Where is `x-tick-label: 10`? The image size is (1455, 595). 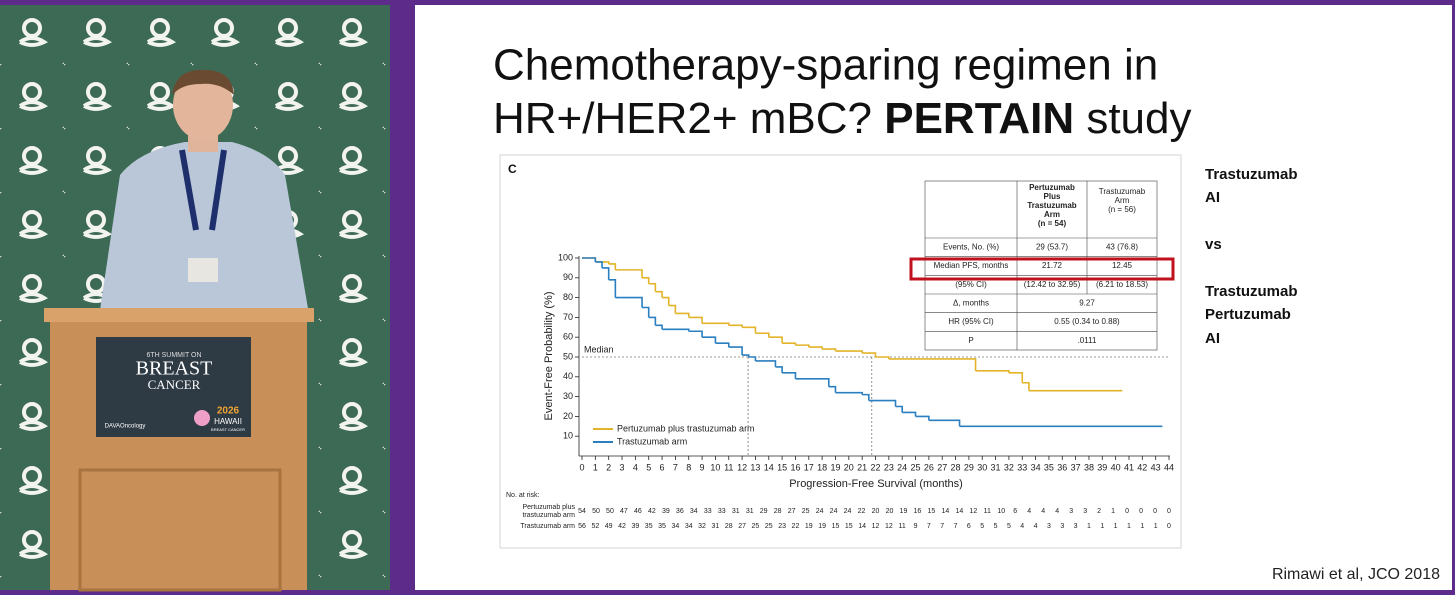
x-tick-label: 10 is located at coordinates (715, 467).